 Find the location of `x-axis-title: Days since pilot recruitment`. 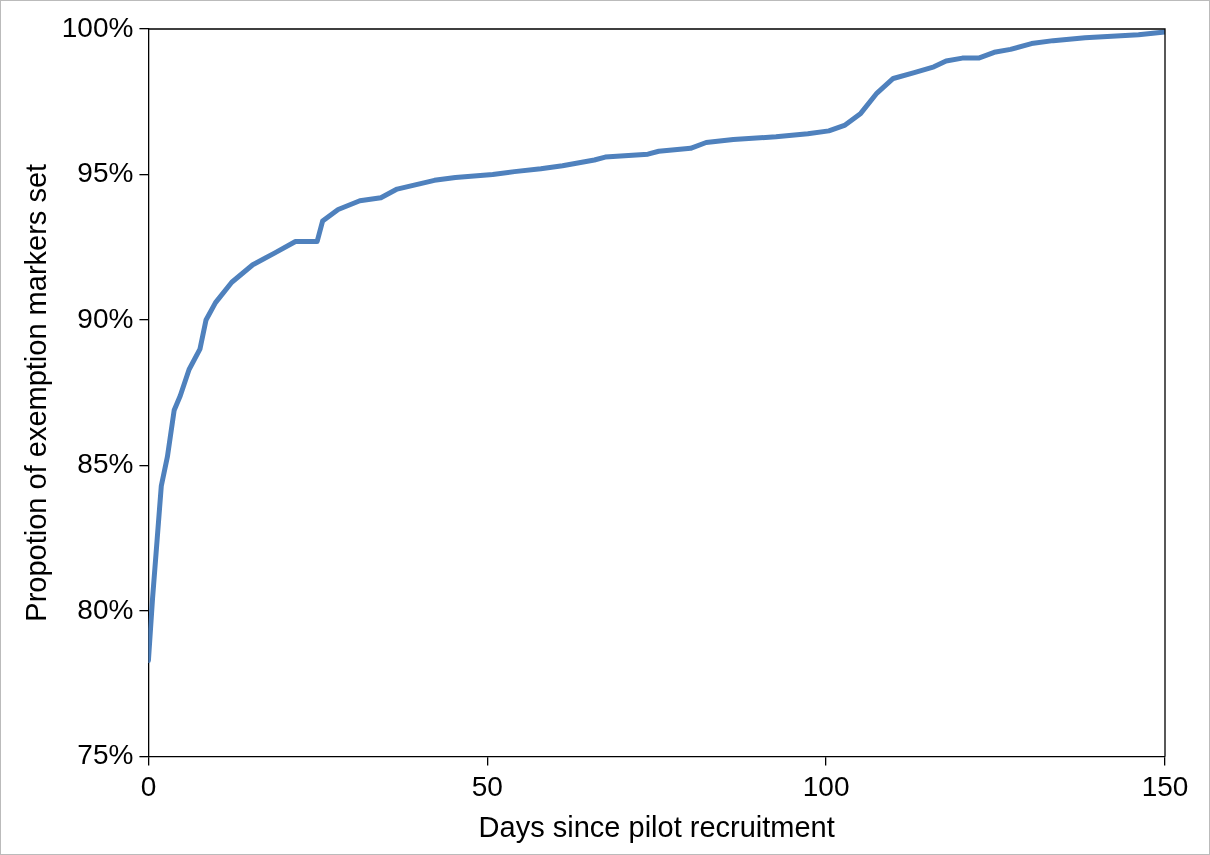

x-axis-title: Days since pilot recruitment is located at coordinates (656, 826).